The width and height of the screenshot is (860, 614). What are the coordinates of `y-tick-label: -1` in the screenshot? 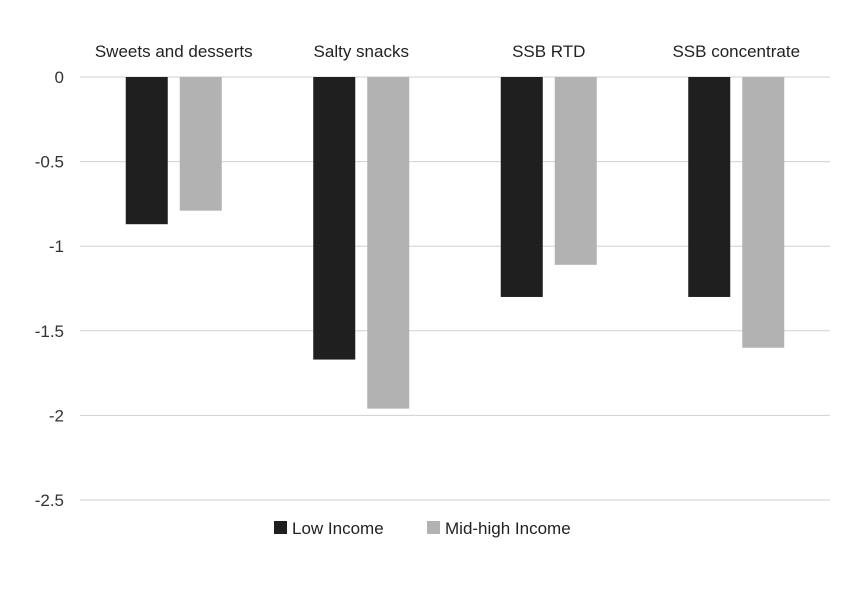 It's located at (56, 246).